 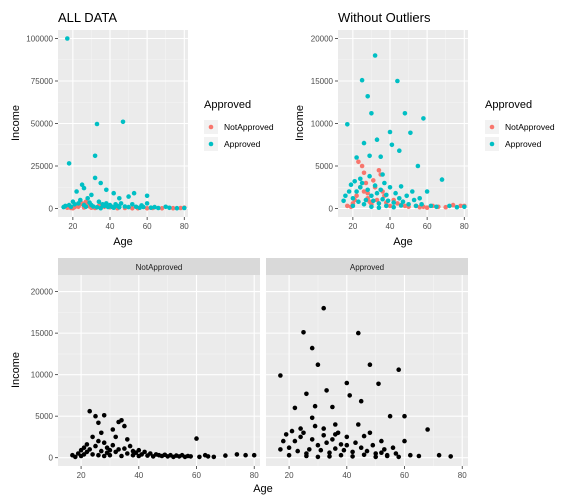 I want to click on facet-strip-label: NotApproved, so click(x=159, y=267).